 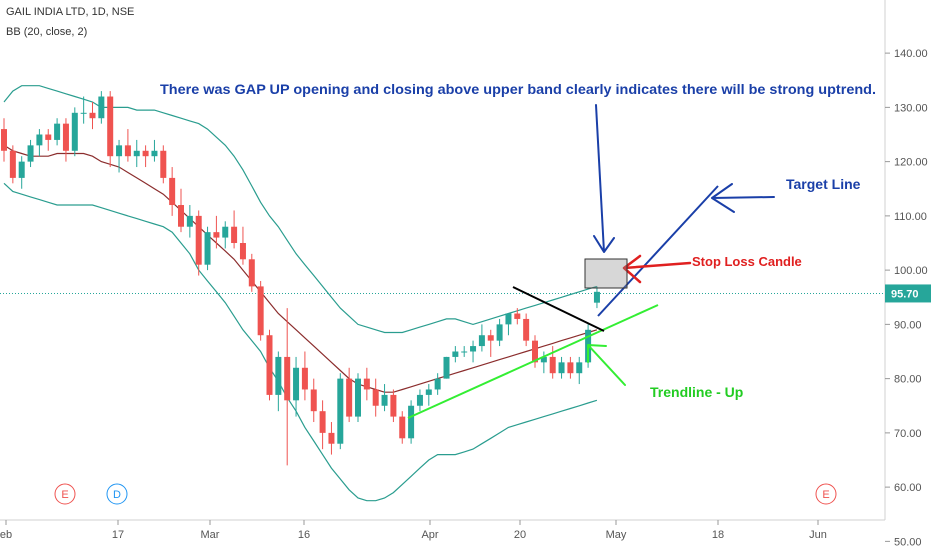 I want to click on x-tick-label: 16, so click(x=304, y=535).